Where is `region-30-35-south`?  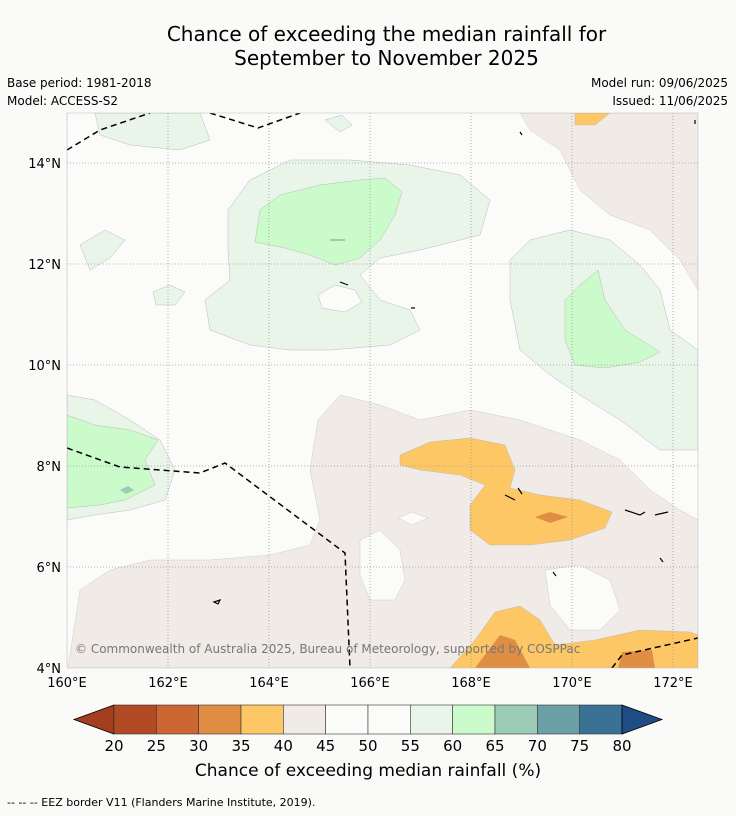
region-30-35-south is located at coordinates (502, 651).